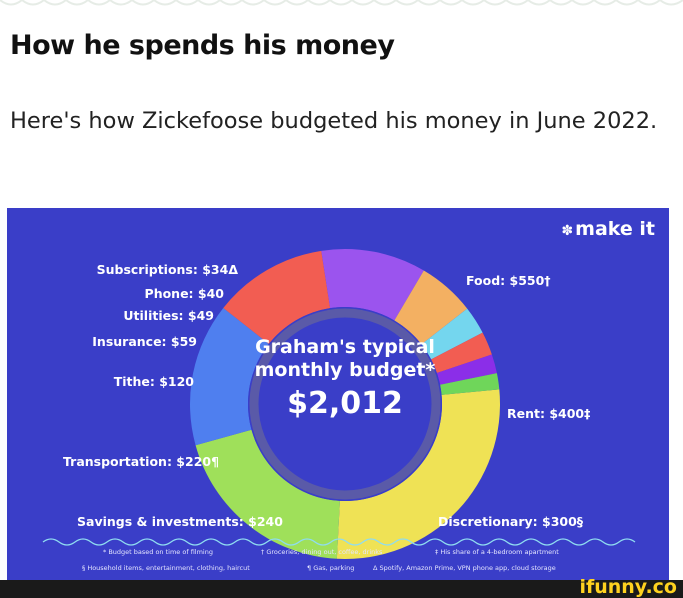  Describe the element at coordinates (158, 552) in the screenshot. I see `footnote-budget: * Budget based on time of filming` at that location.